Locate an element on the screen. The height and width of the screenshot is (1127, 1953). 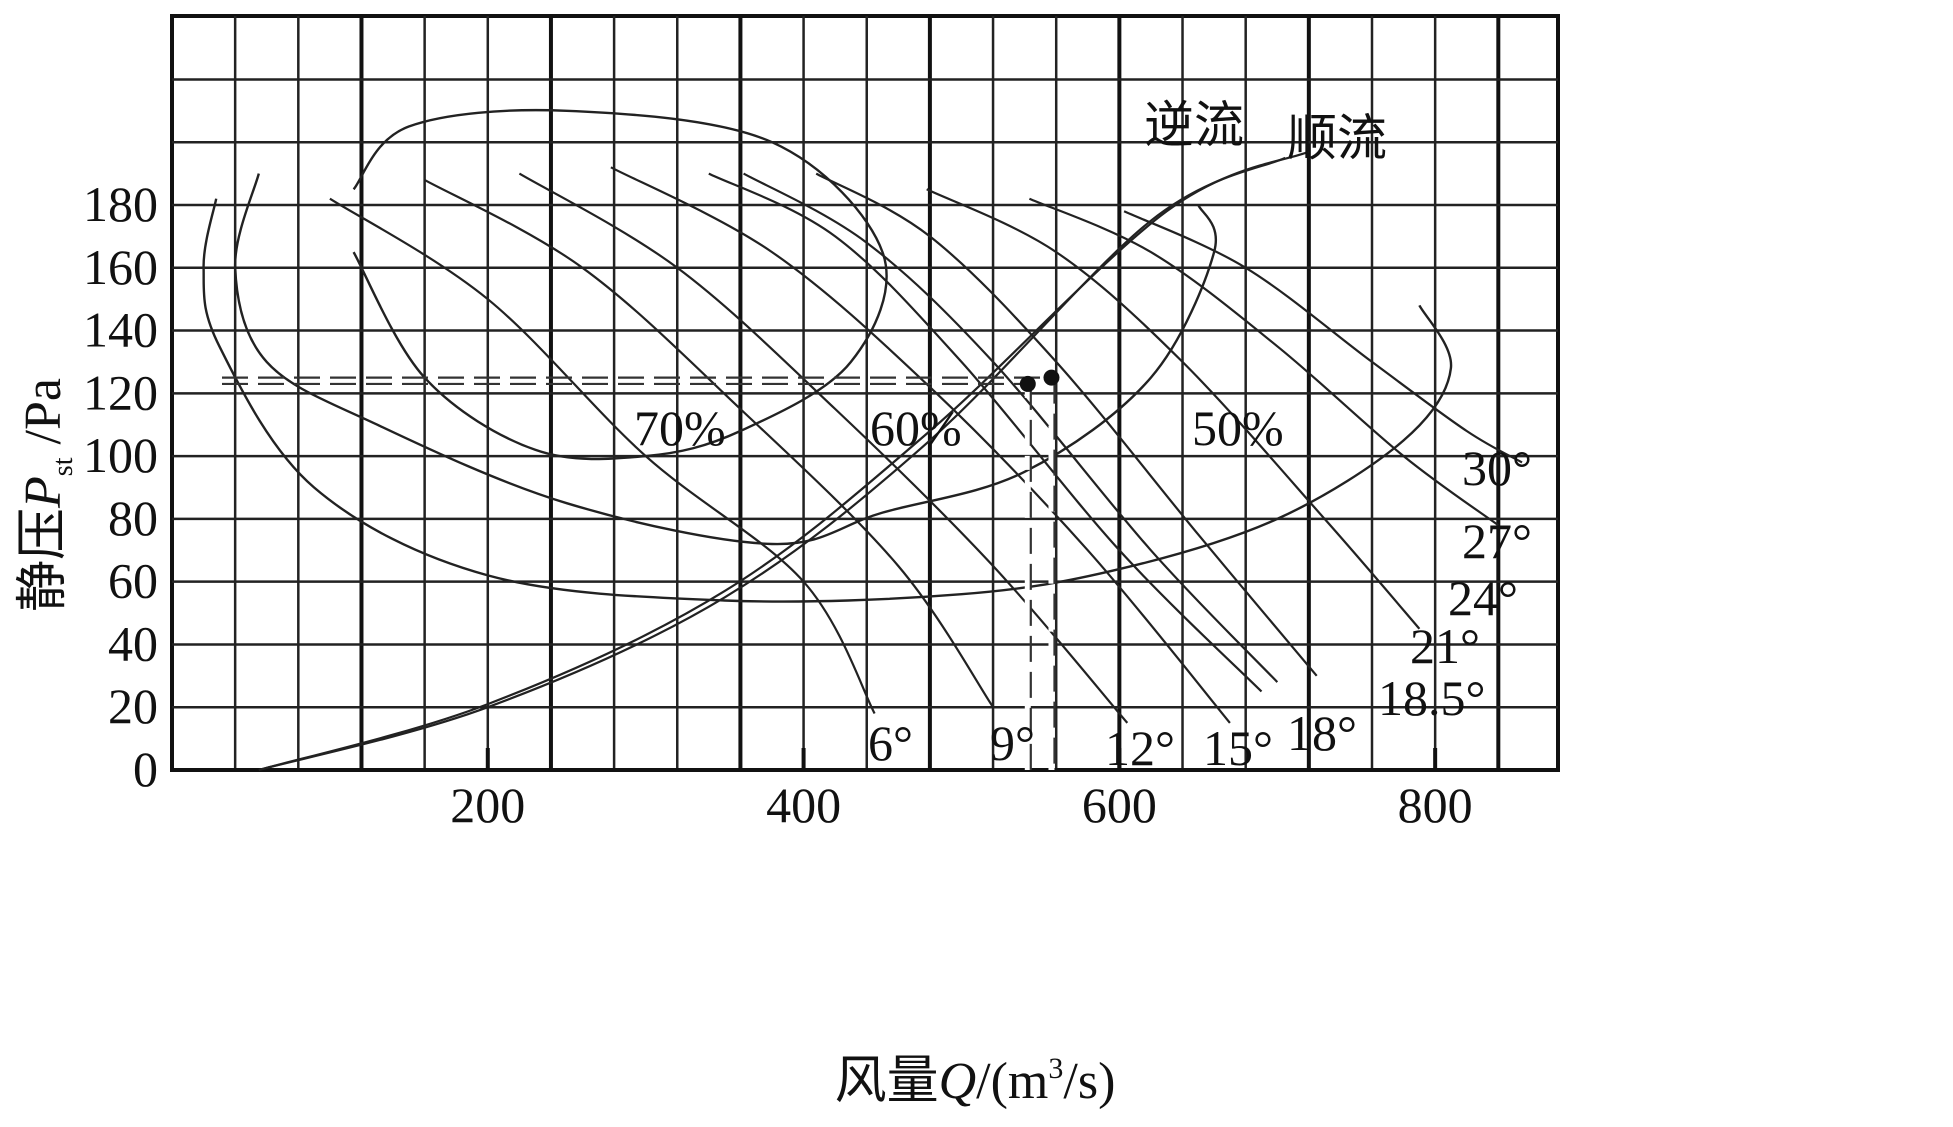
x-axis-title-unit: /(m is located at coordinates (1012, 1081).